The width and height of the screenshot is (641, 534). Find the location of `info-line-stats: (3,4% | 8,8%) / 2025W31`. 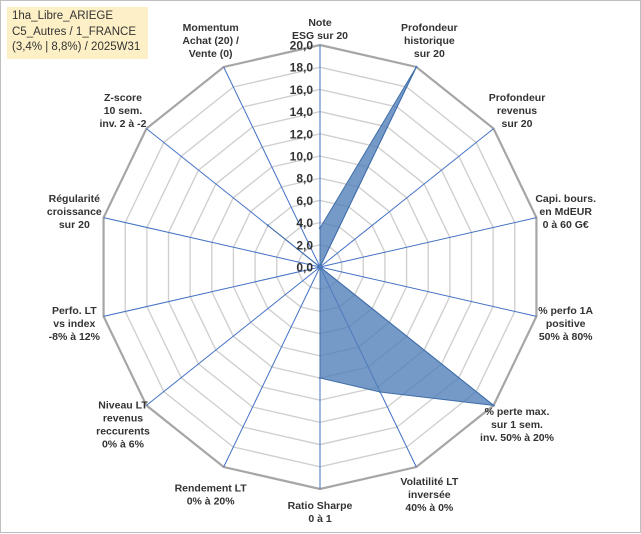

info-line-stats: (3,4% | 8,8%) / 2025W31 is located at coordinates (76, 47).